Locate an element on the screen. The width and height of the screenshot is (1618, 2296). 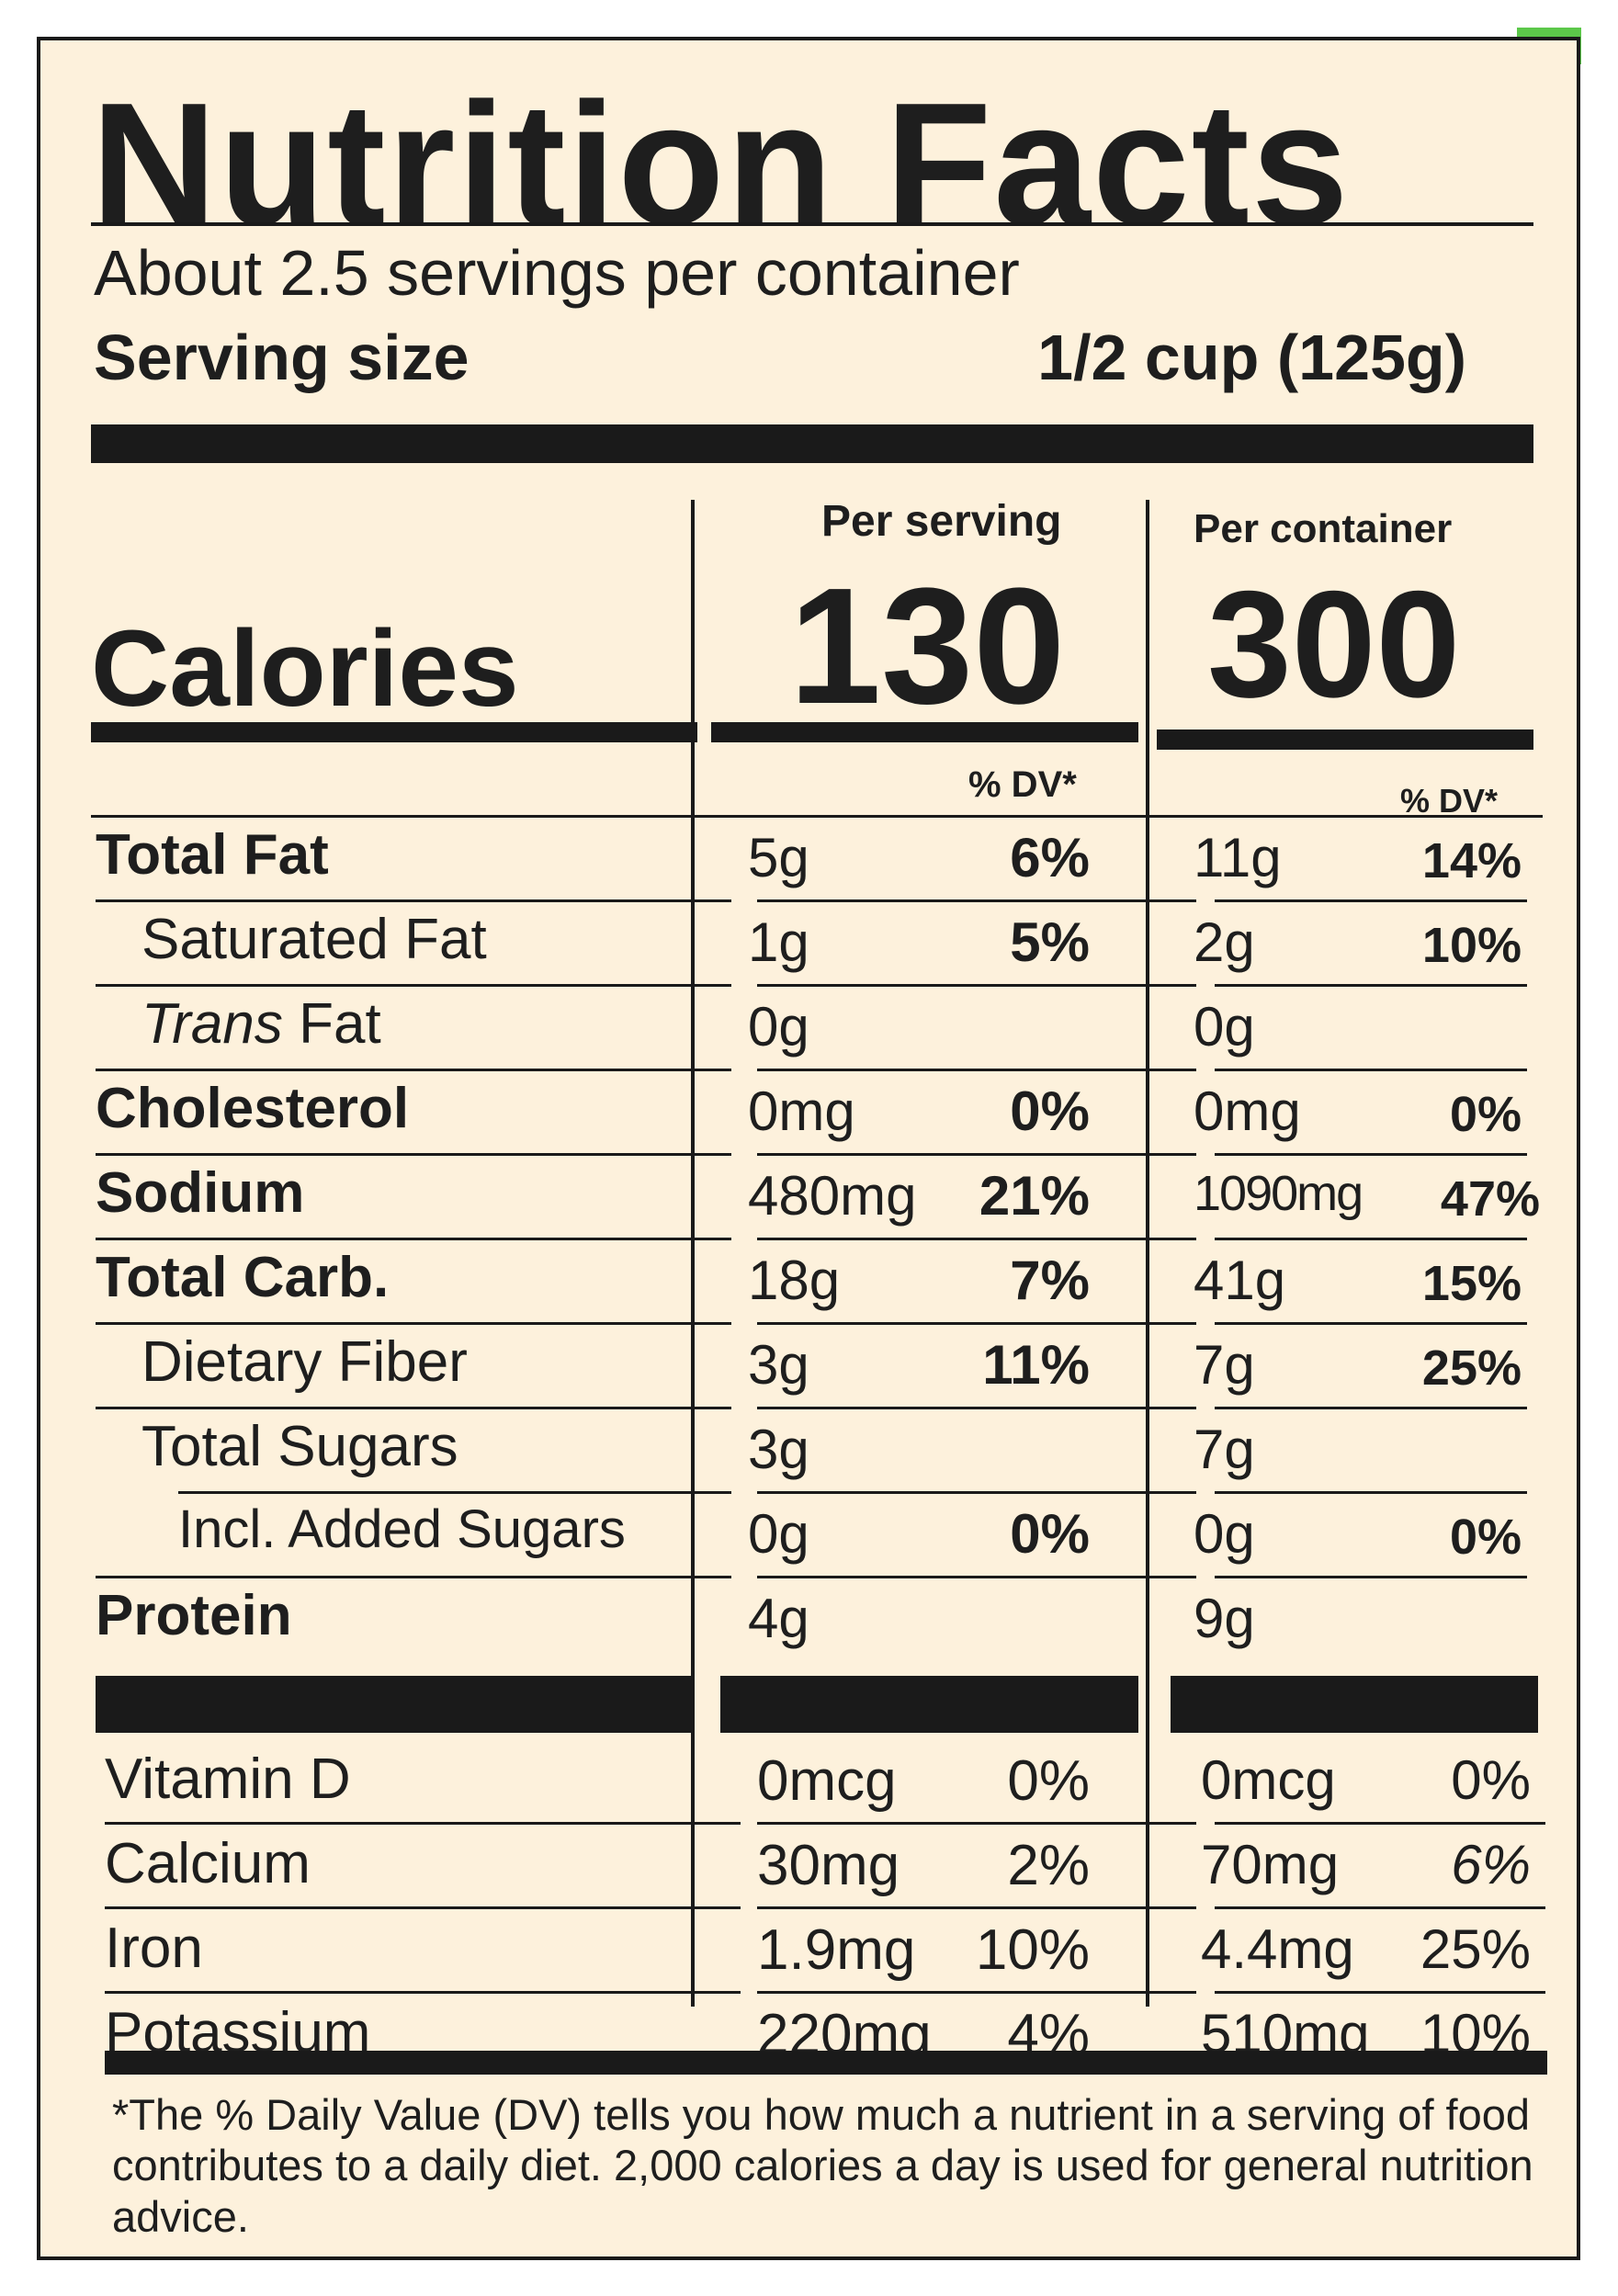
calories-per-serving: 130 is located at coordinates (927, 646).